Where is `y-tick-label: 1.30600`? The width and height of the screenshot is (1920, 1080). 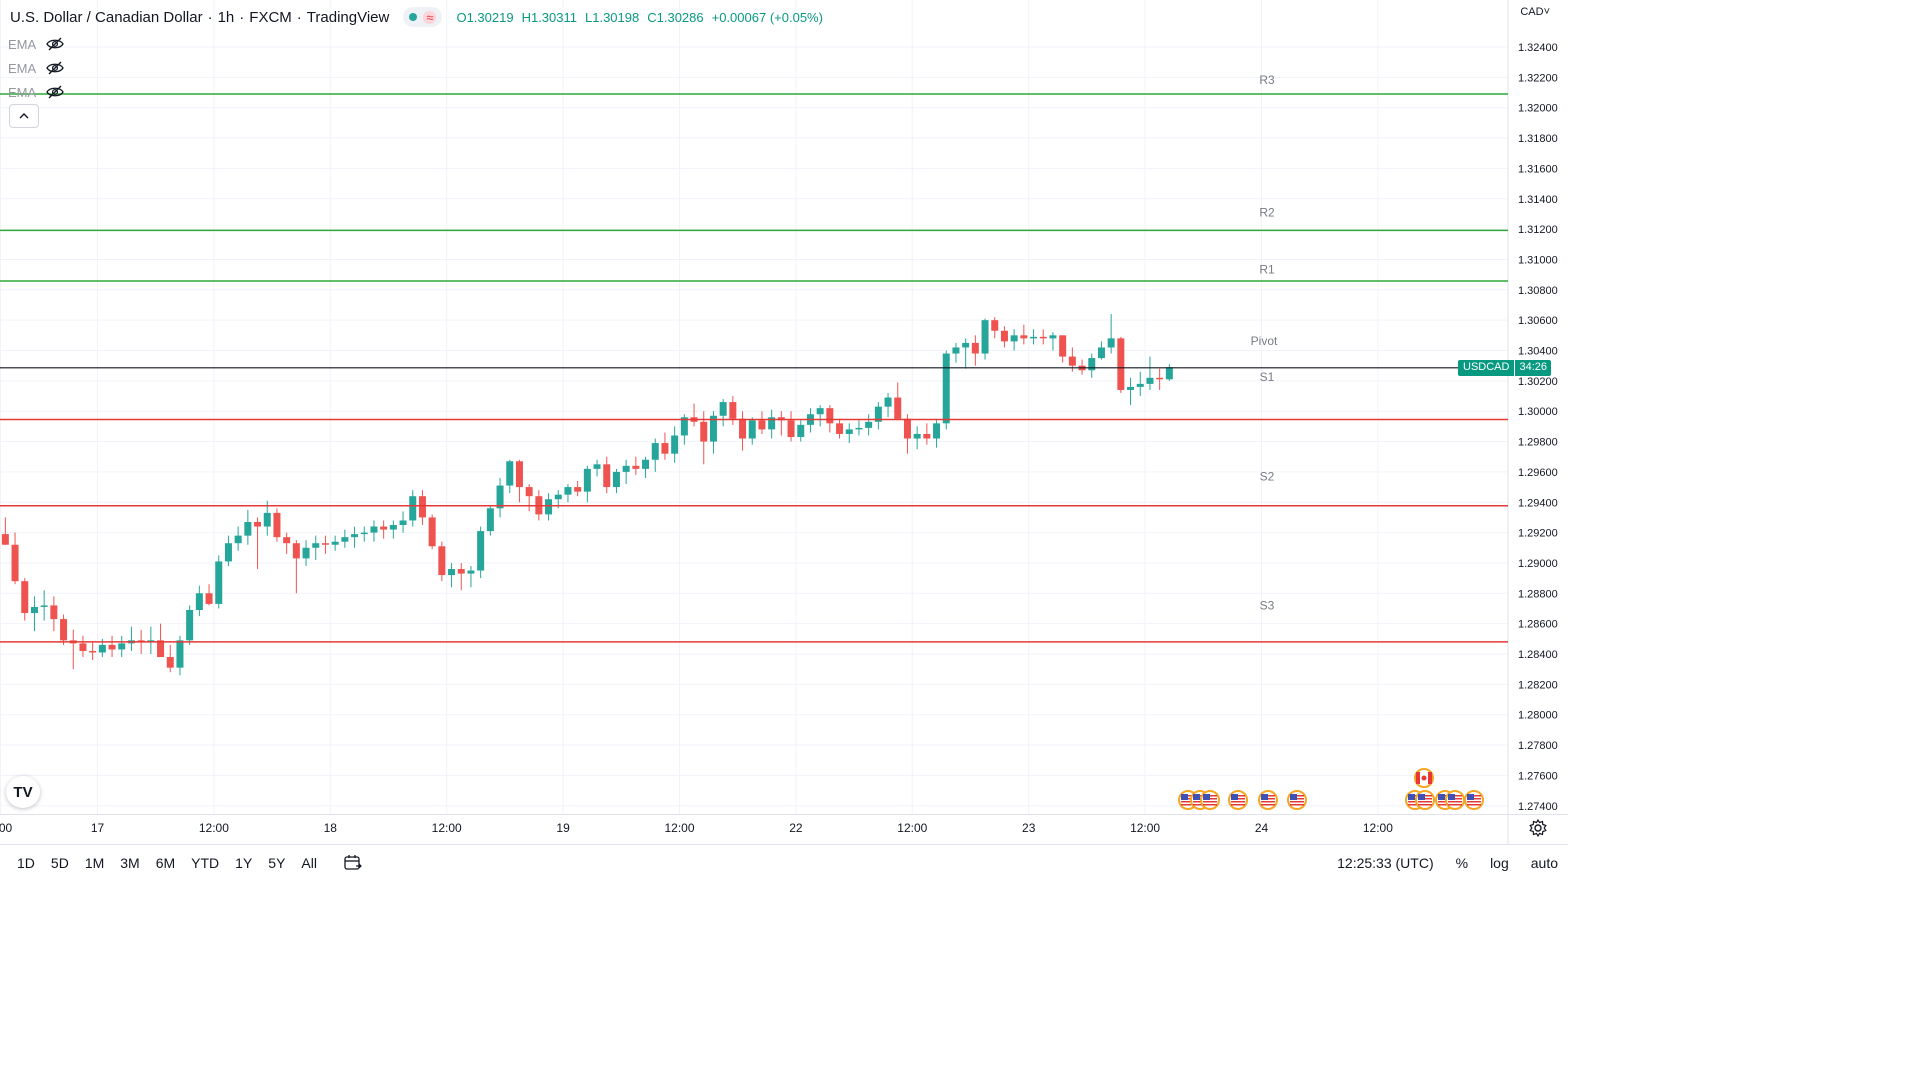 y-tick-label: 1.30600 is located at coordinates (1538, 321).